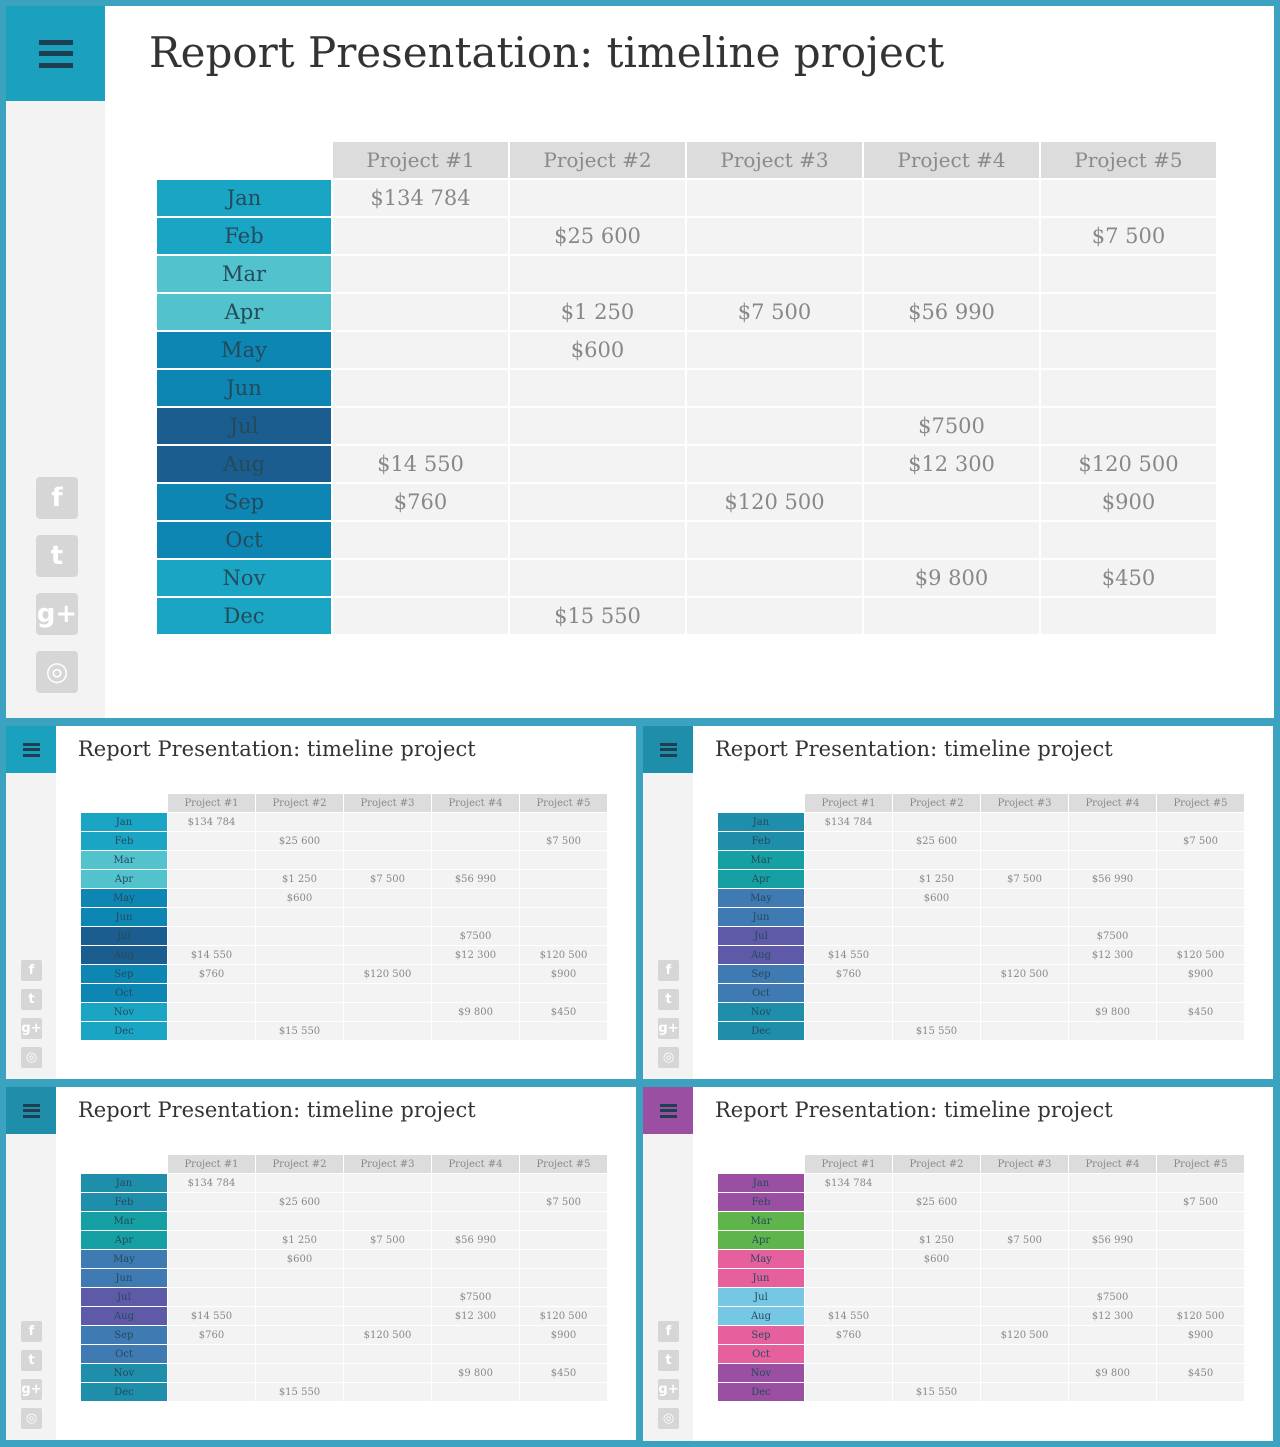 This screenshot has height=1447, width=1280. I want to click on month-label: May, so click(124, 1259).